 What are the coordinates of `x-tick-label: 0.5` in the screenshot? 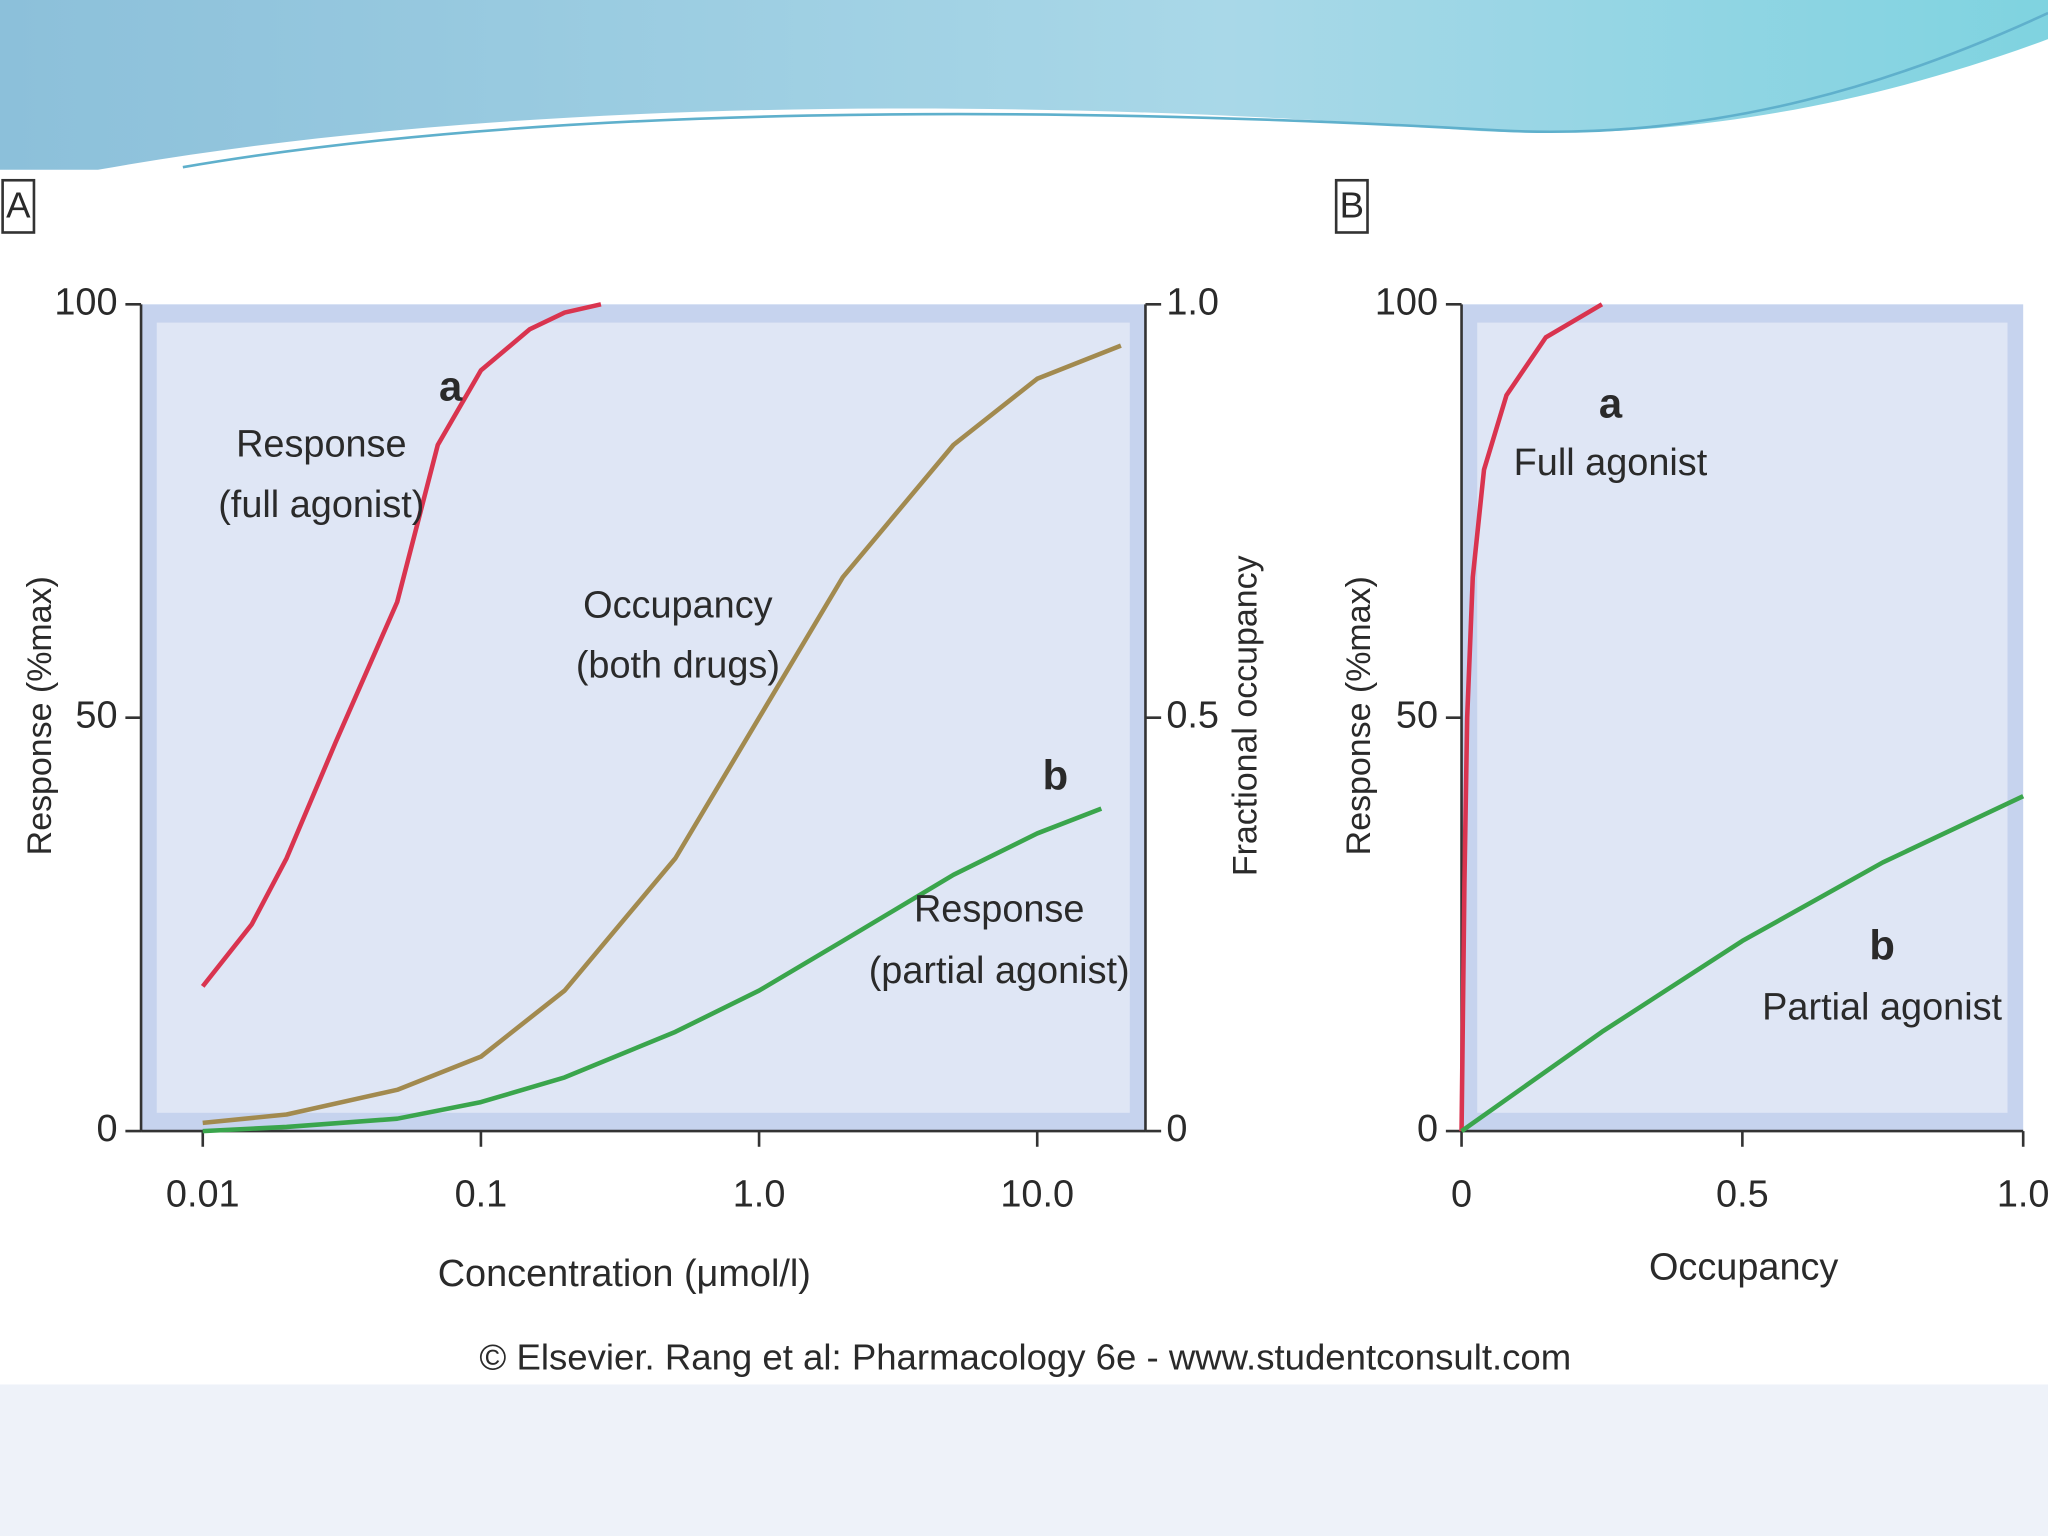 It's located at (1742, 1194).